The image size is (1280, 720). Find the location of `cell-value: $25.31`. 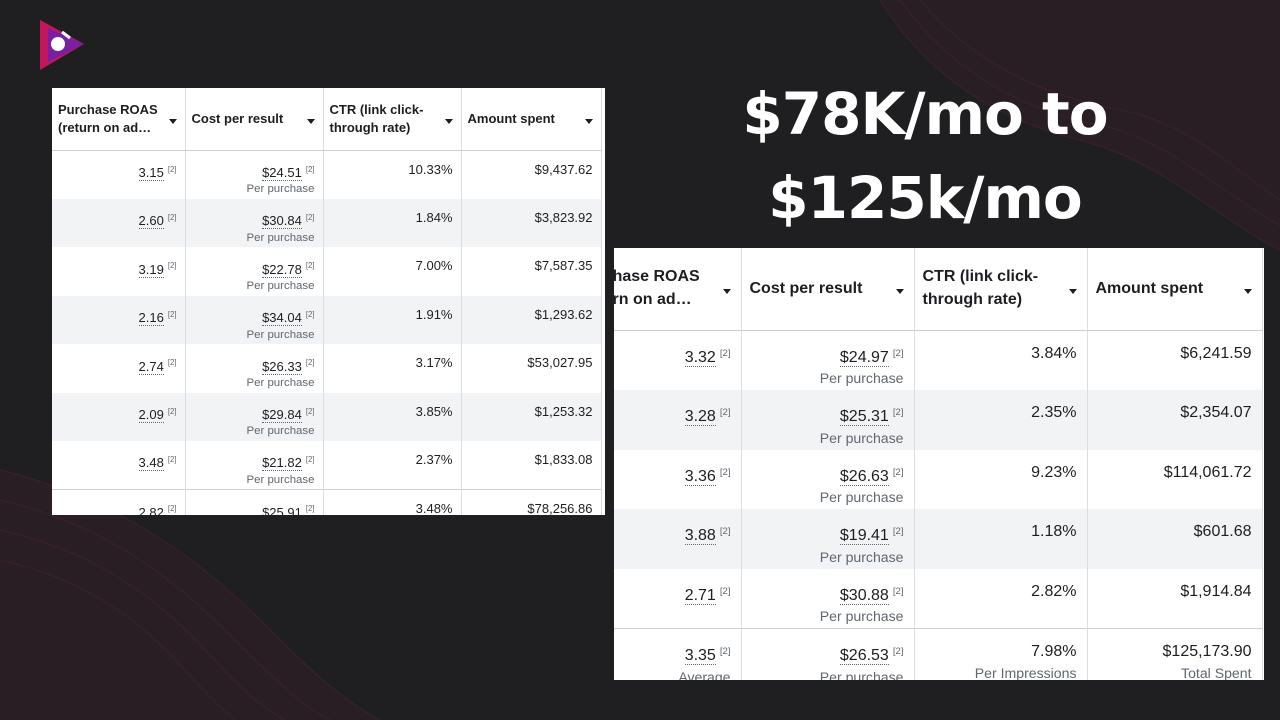

cell-value: $25.31 is located at coordinates (864, 417).